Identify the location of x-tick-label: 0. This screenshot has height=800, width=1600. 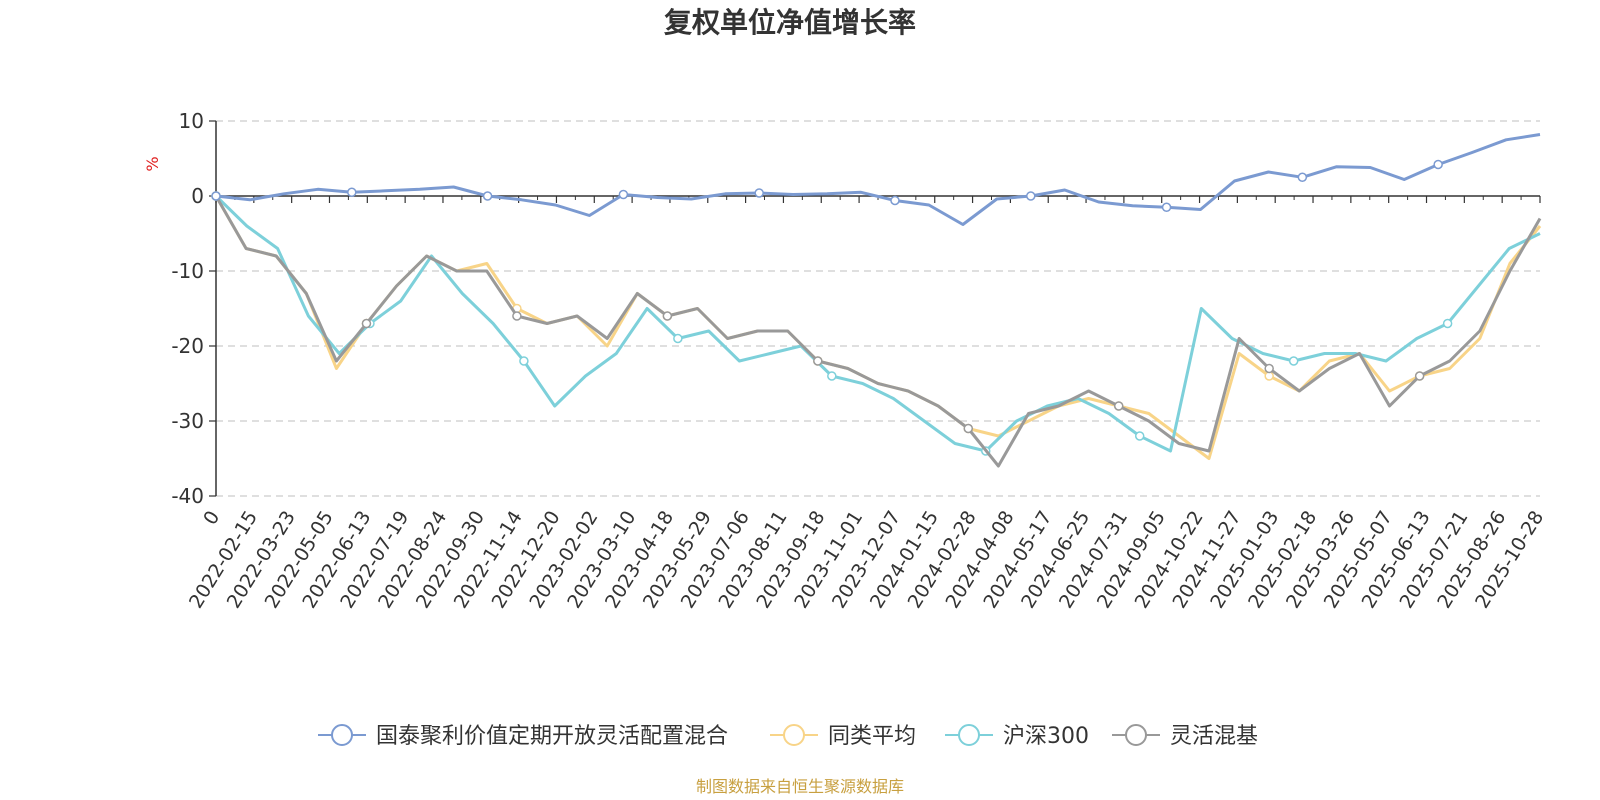
(211, 518).